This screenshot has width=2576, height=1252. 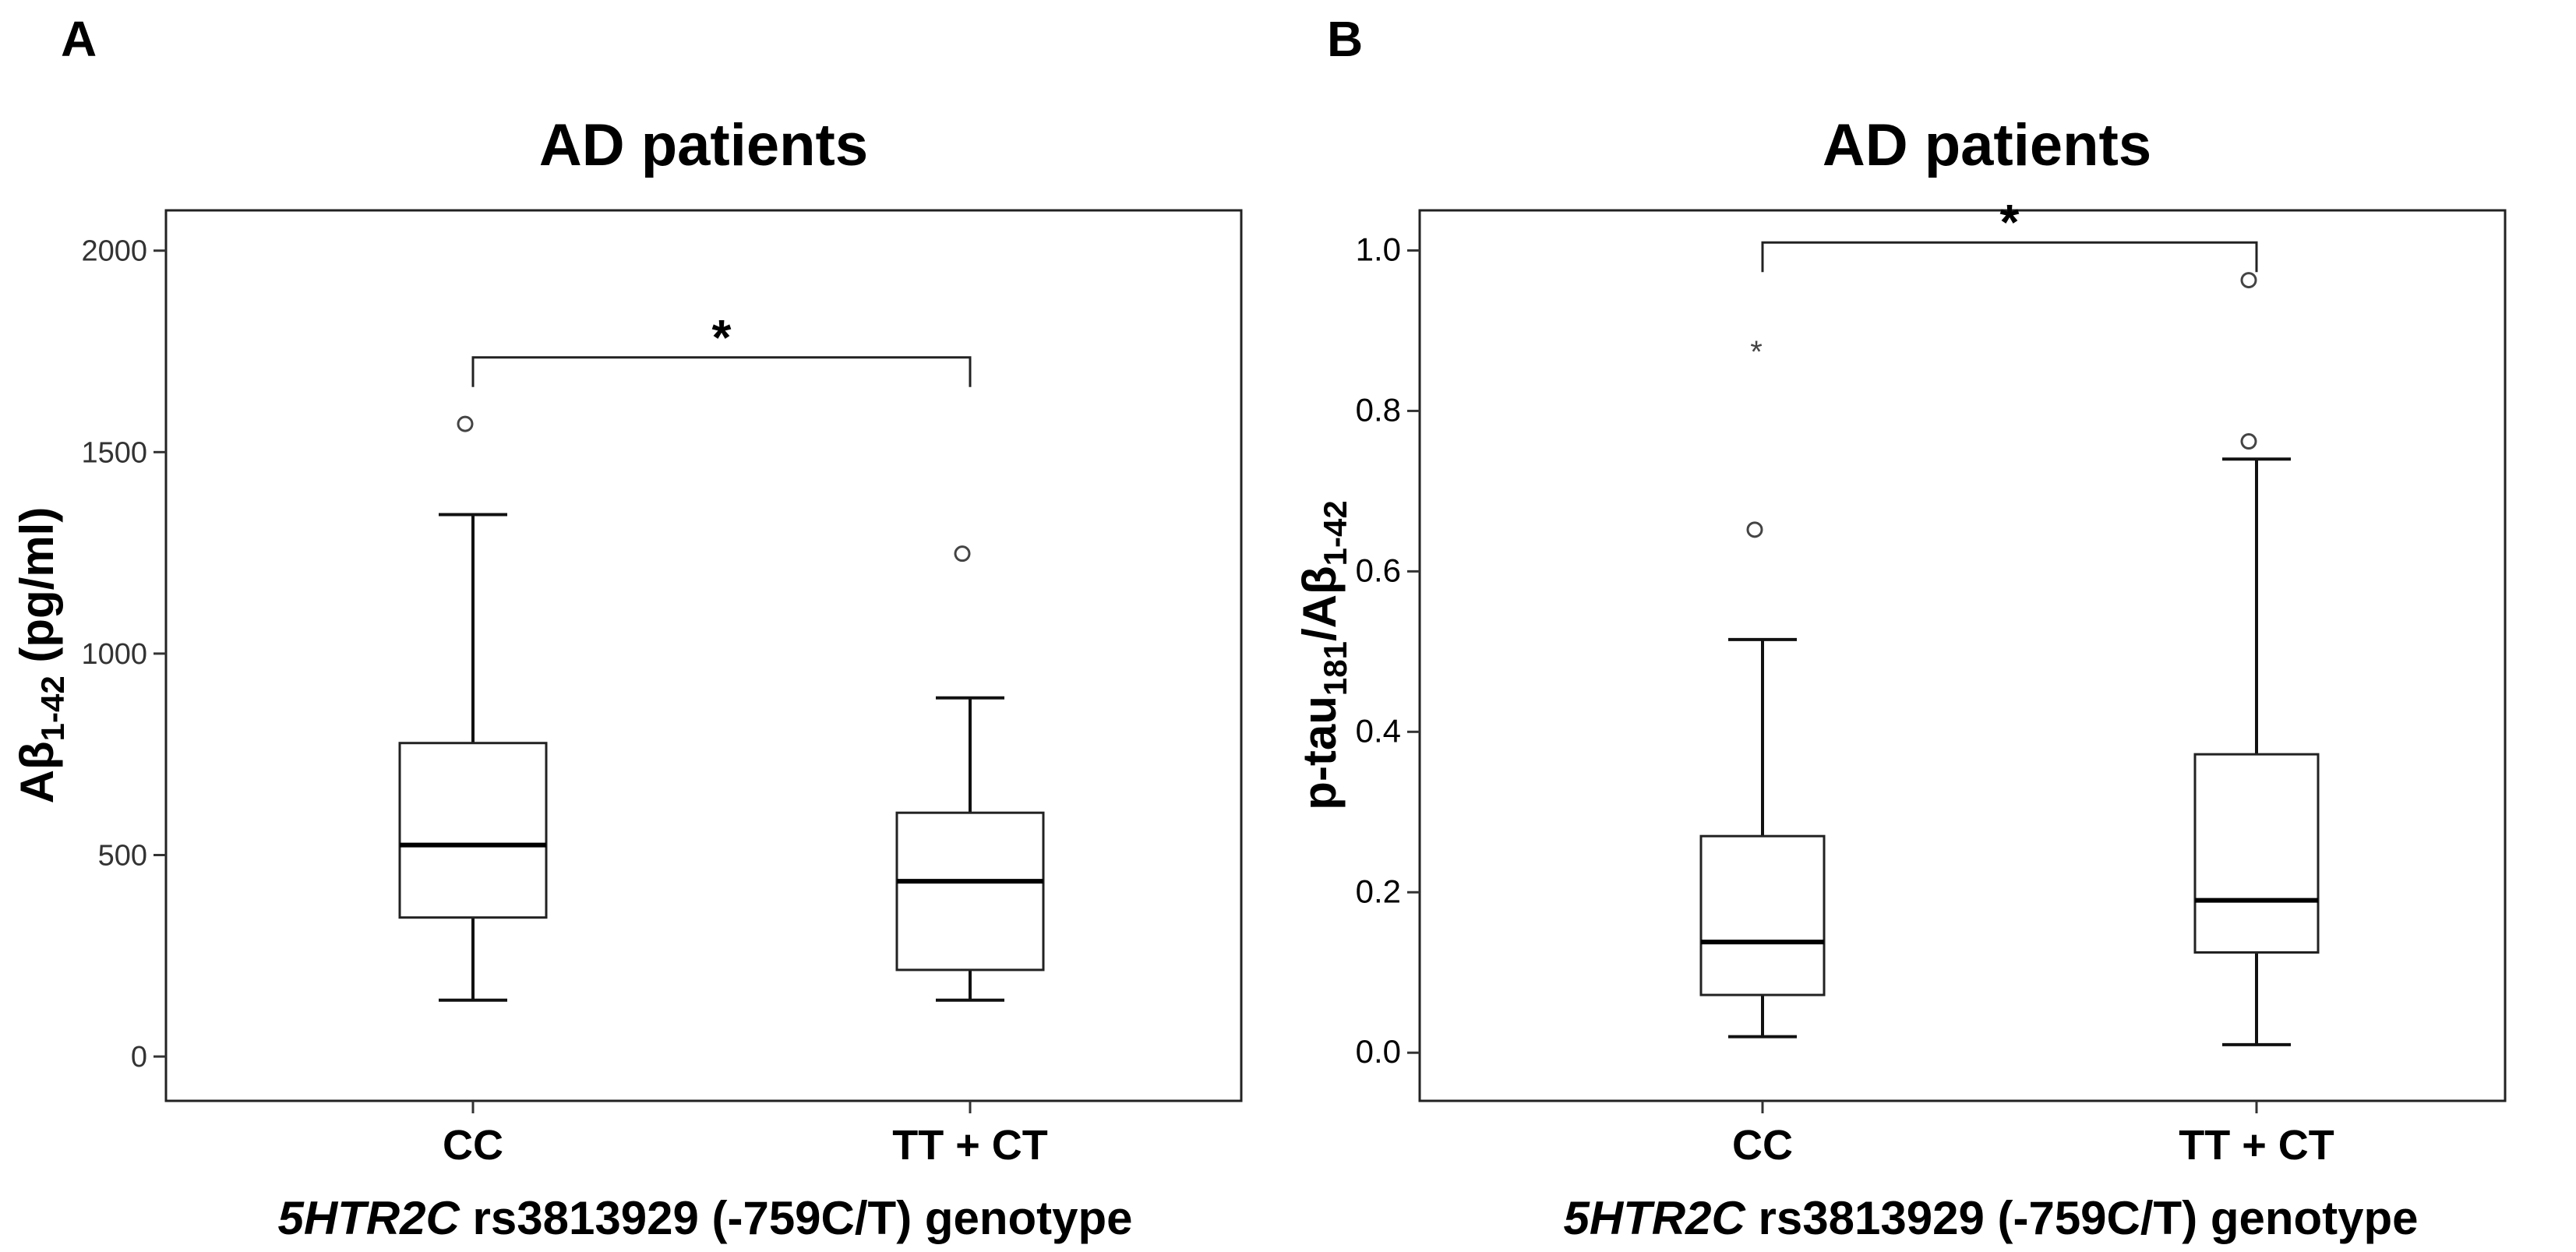 I want to click on panel-b-significance-bracket: *, so click(x=2009, y=233).